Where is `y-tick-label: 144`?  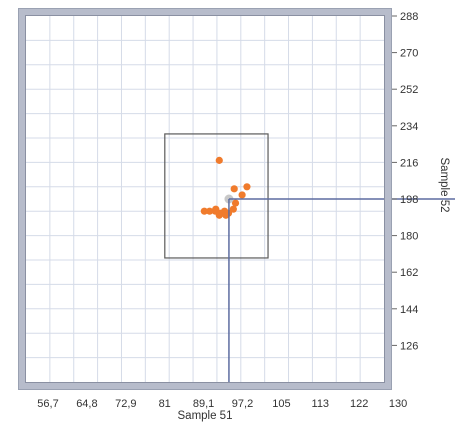
y-tick-label: 144 is located at coordinates (409, 310).